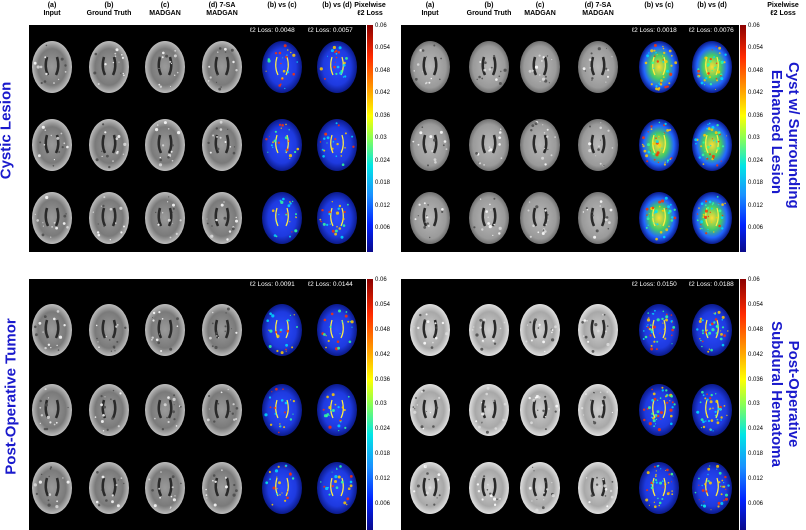  I want to click on label-post-op-hematoma: Post-Operative Subdural Hematoma, so click(785, 394).